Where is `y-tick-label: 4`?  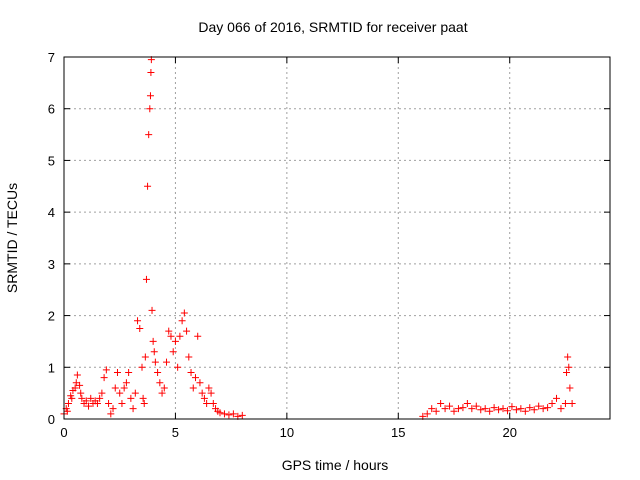 y-tick-label: 4 is located at coordinates (51, 212).